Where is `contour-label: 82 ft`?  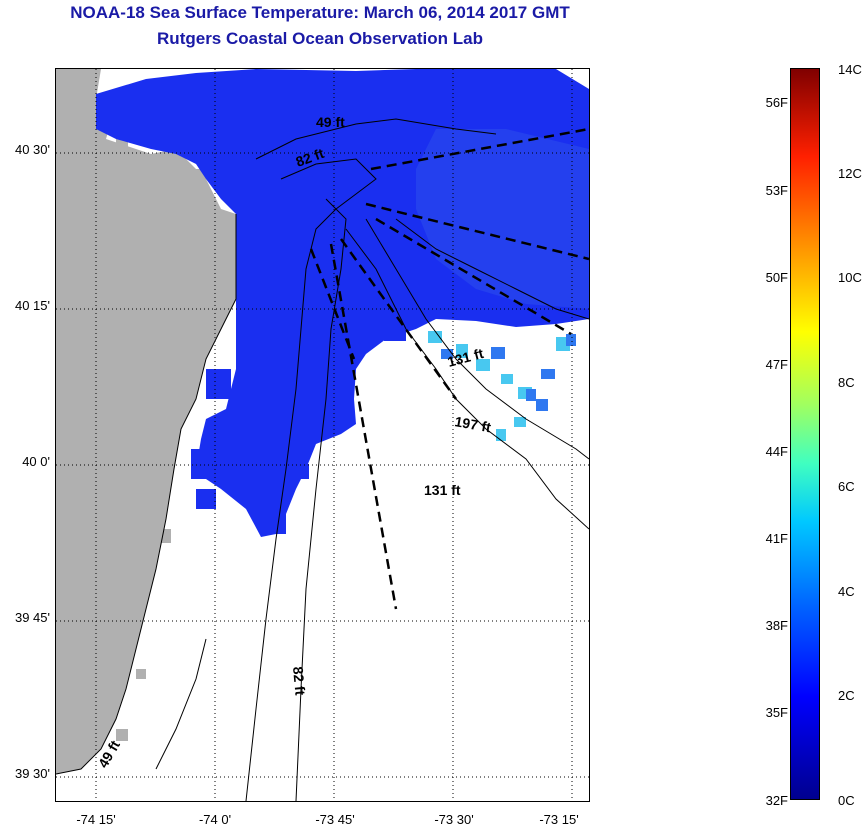 contour-label: 82 ft is located at coordinates (299, 681).